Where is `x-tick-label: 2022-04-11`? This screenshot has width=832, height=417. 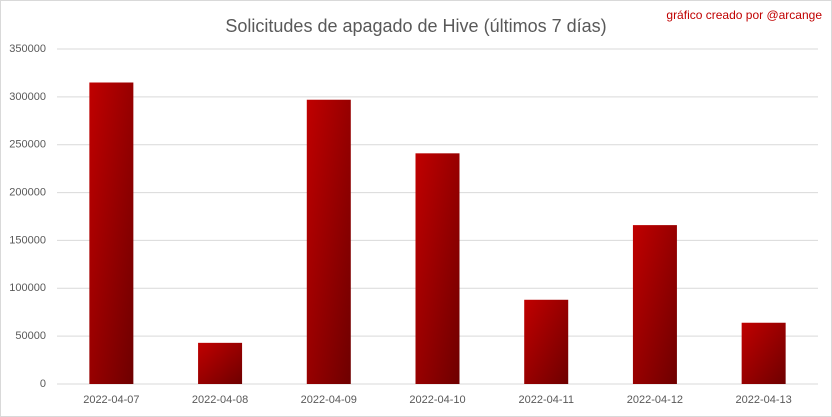
x-tick-label: 2022-04-11 is located at coordinates (545, 400).